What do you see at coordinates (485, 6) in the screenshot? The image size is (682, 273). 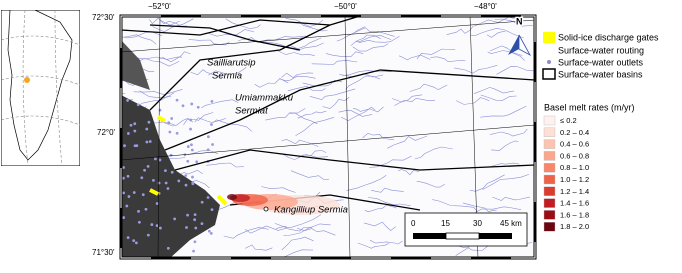 I see `lon-label: −48°0'` at bounding box center [485, 6].